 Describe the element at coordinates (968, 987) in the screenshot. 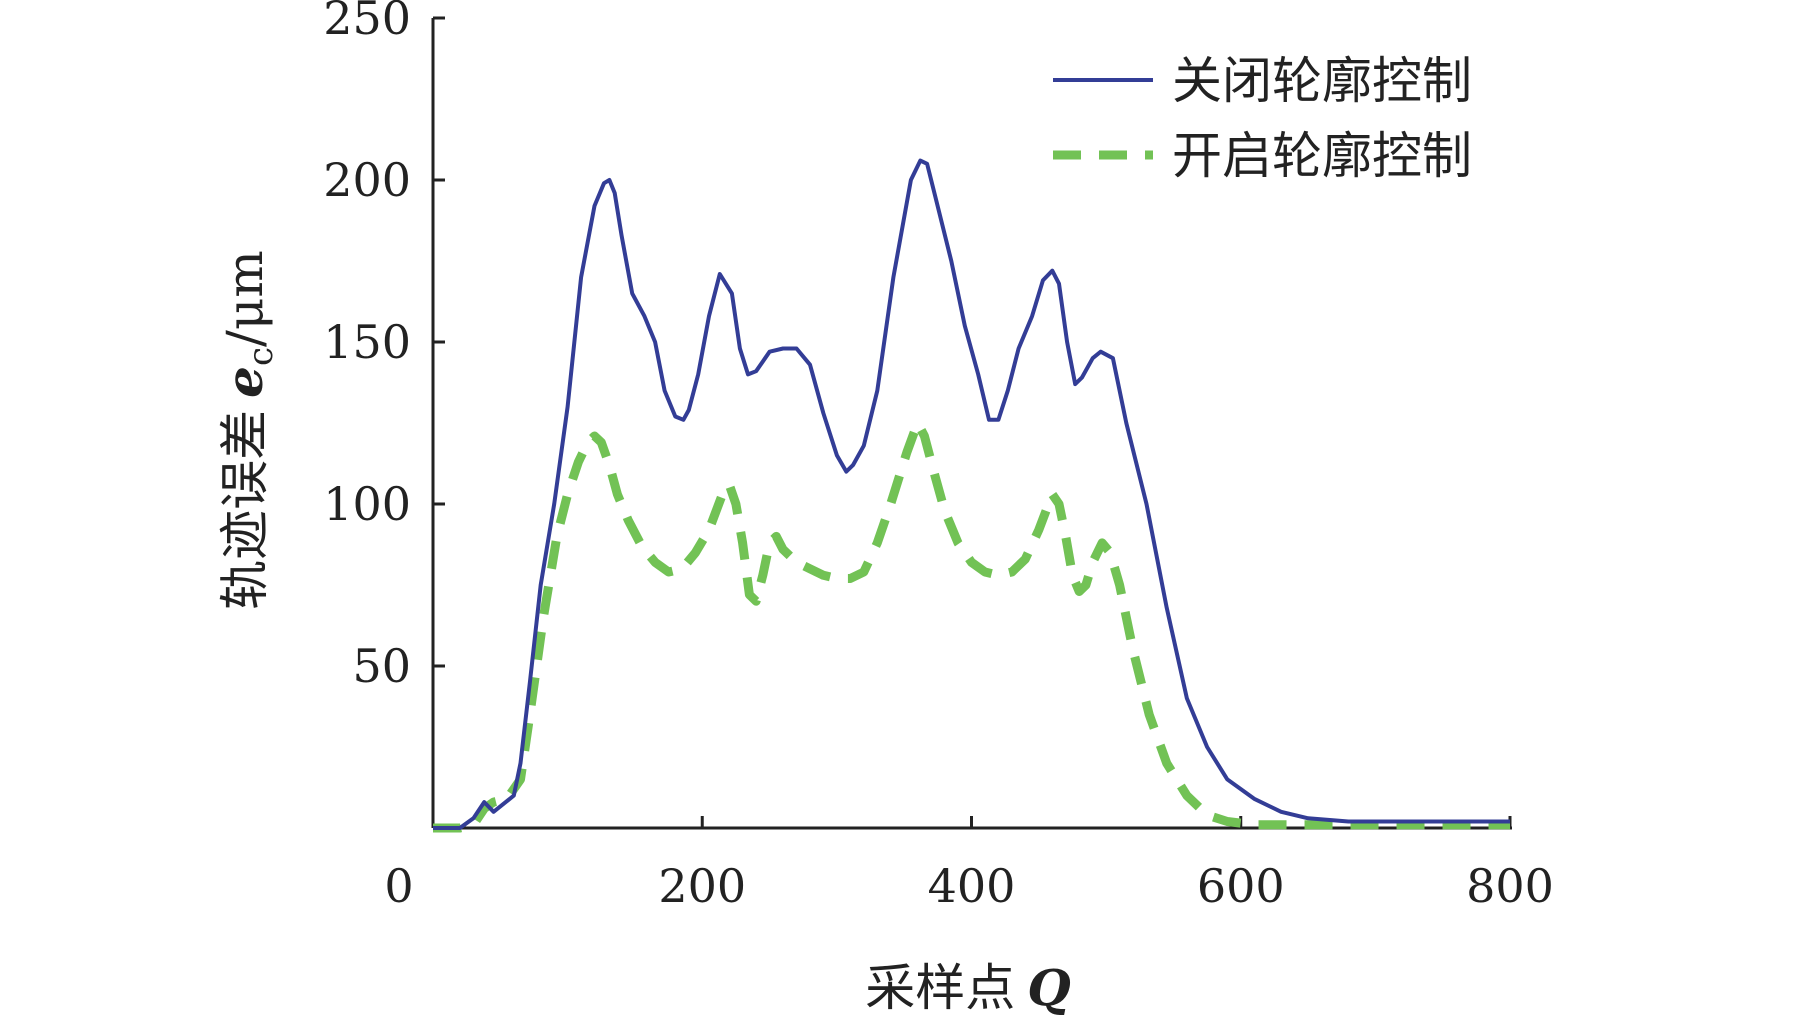

I see `x-axis-title: 采样点 Q` at that location.